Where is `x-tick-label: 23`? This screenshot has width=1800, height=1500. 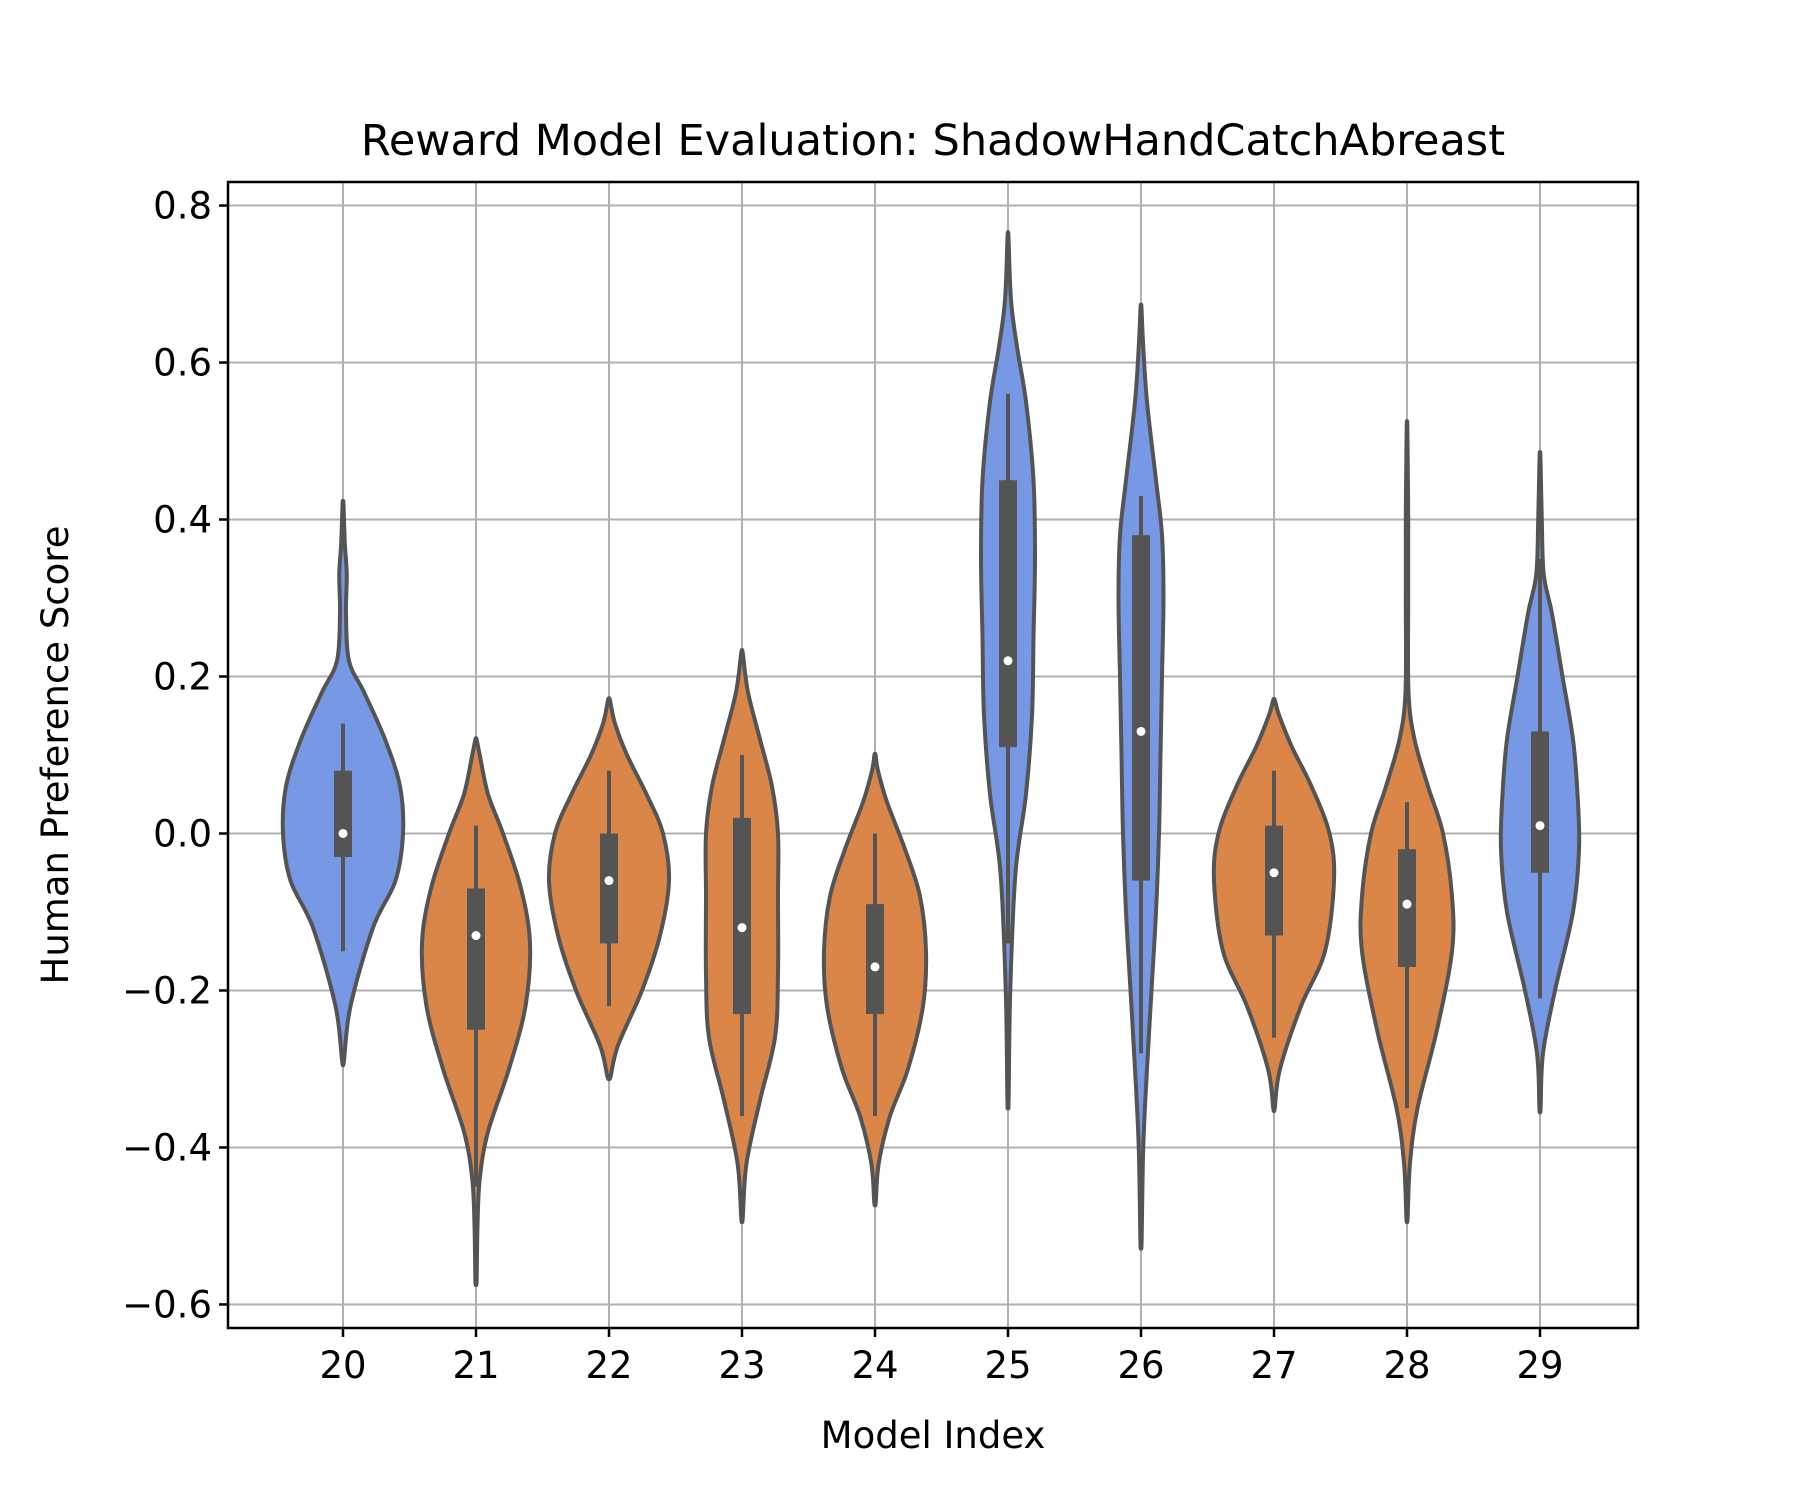 x-tick-label: 23 is located at coordinates (741, 1365).